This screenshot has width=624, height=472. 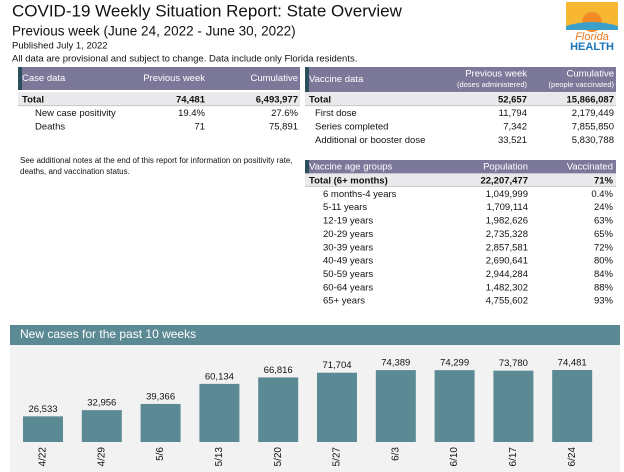 What do you see at coordinates (336, 79) in the screenshot?
I see `column-header: Vaccine data` at bounding box center [336, 79].